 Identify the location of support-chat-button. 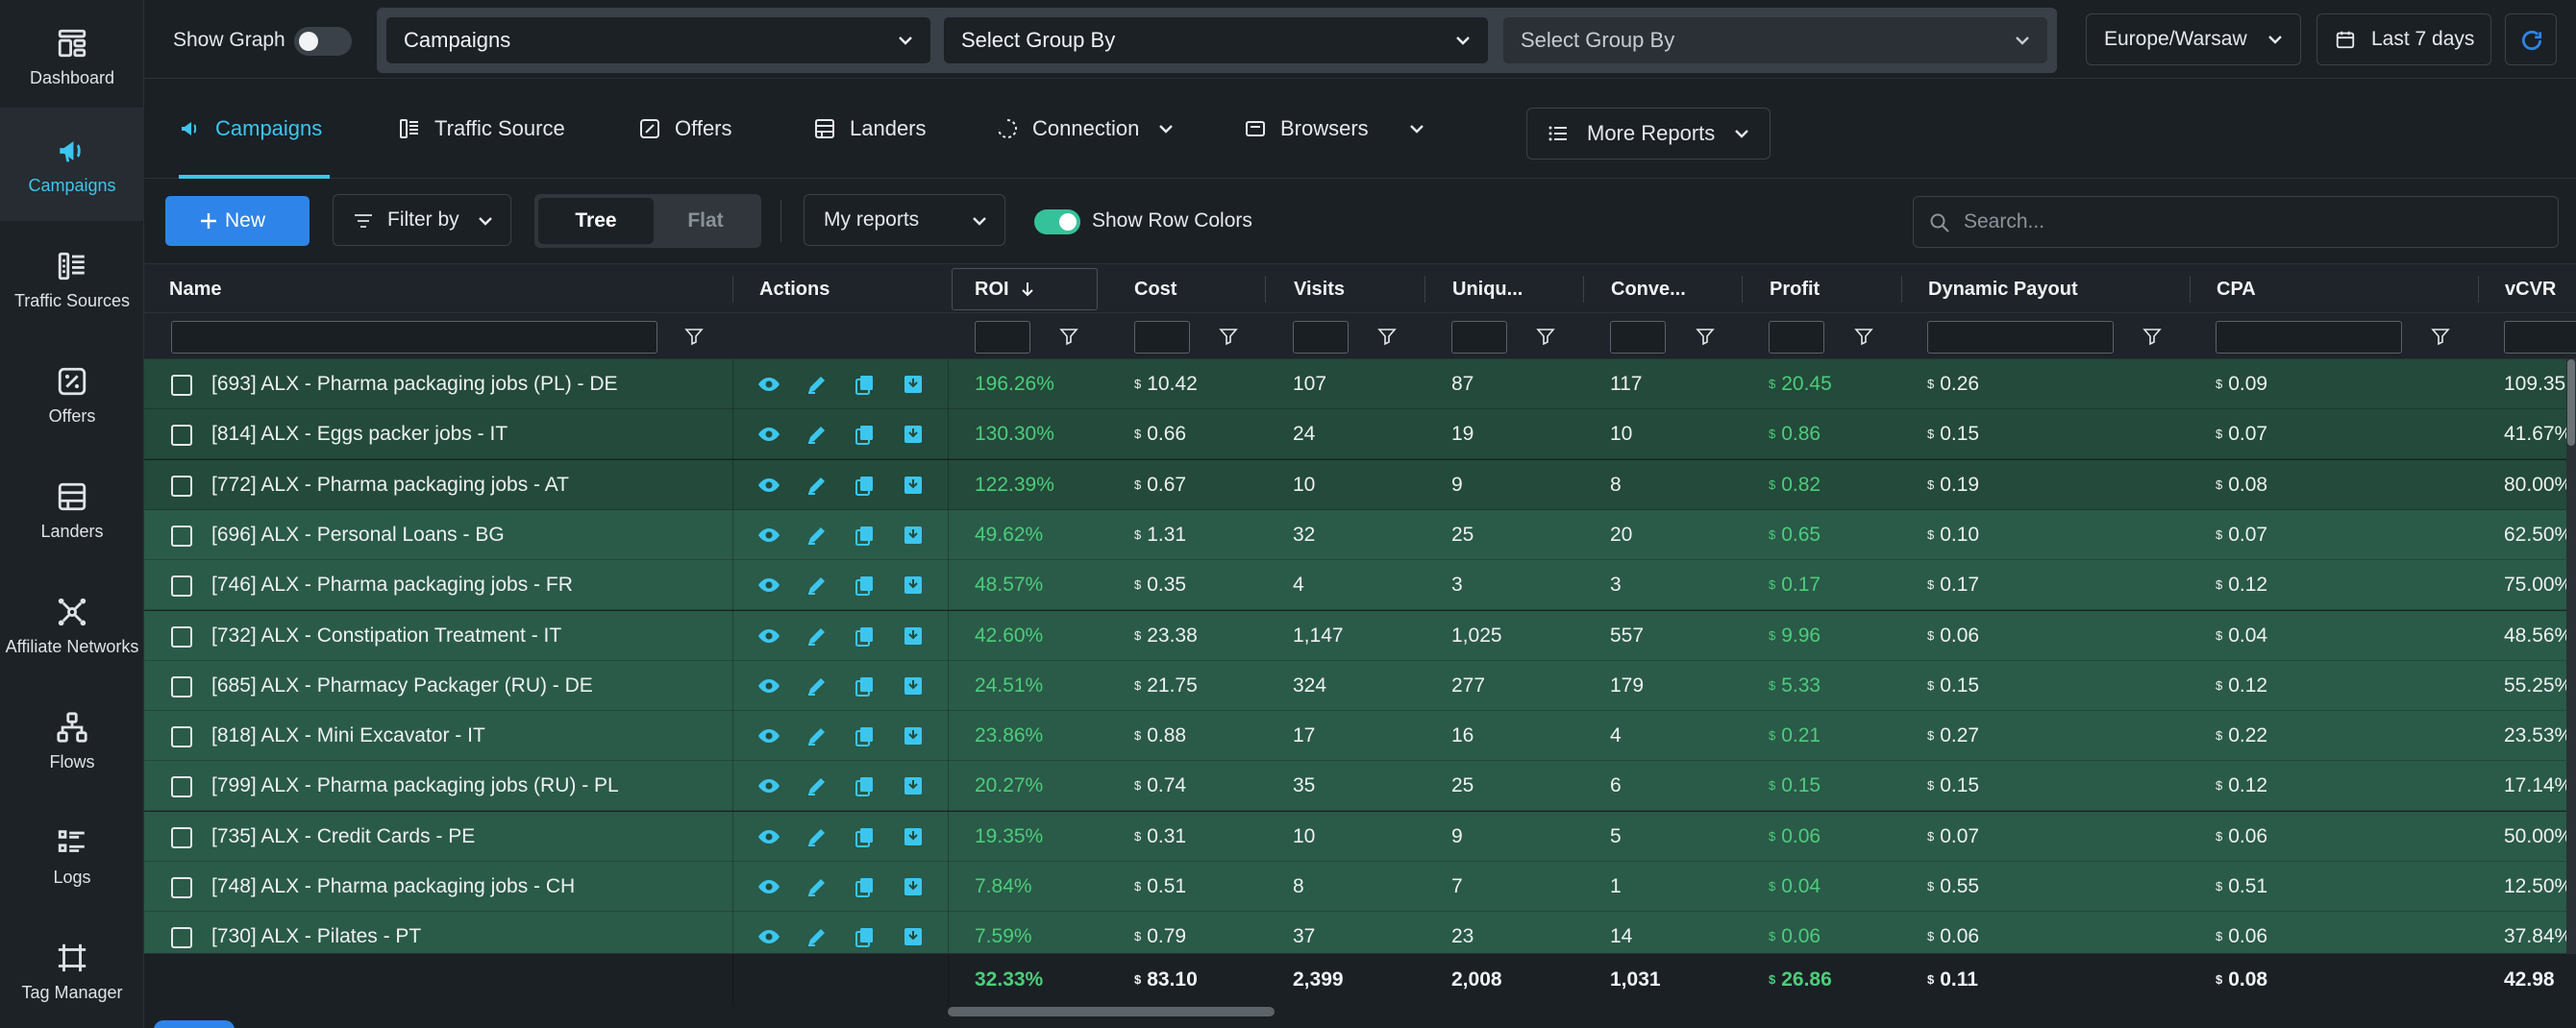
(195, 1024).